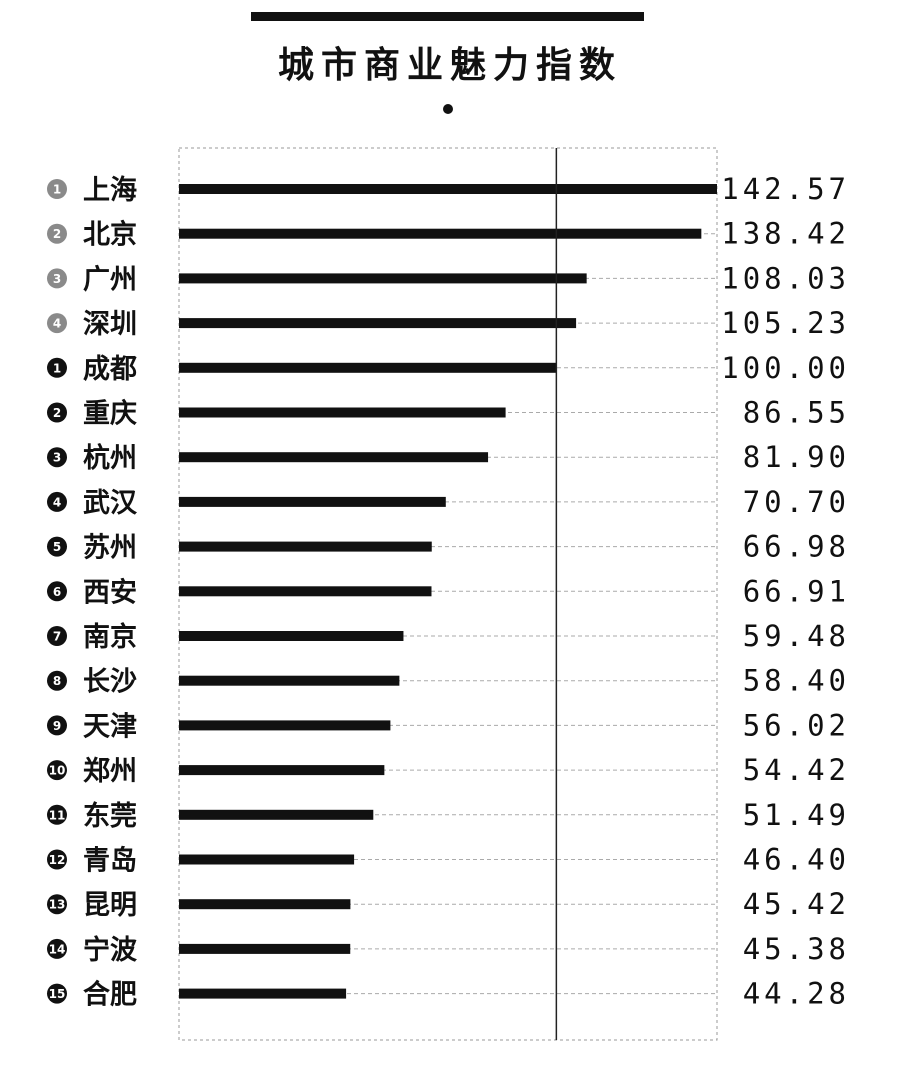  Describe the element at coordinates (785, 323) in the screenshot. I see `value-label: 105.23` at that location.